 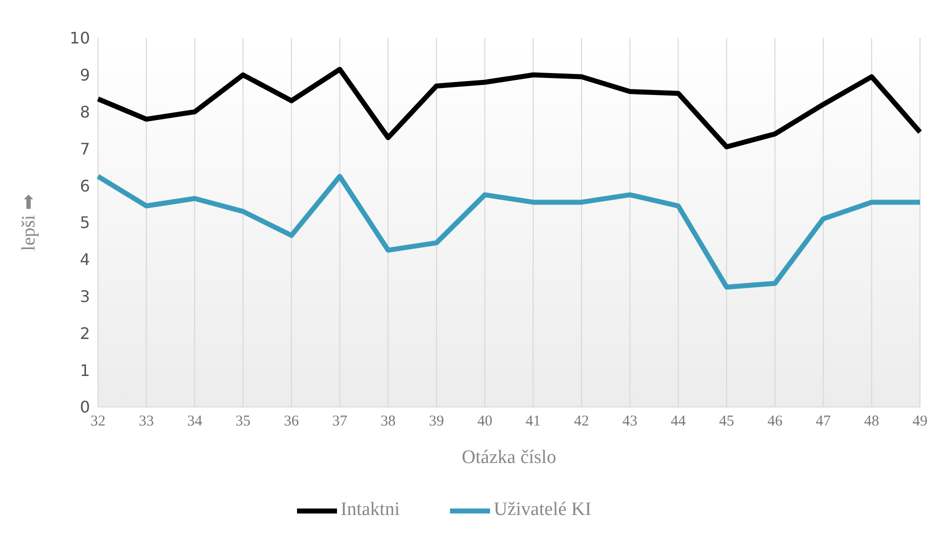 What do you see at coordinates (85, 407) in the screenshot?
I see `y-tick-label: 0` at bounding box center [85, 407].